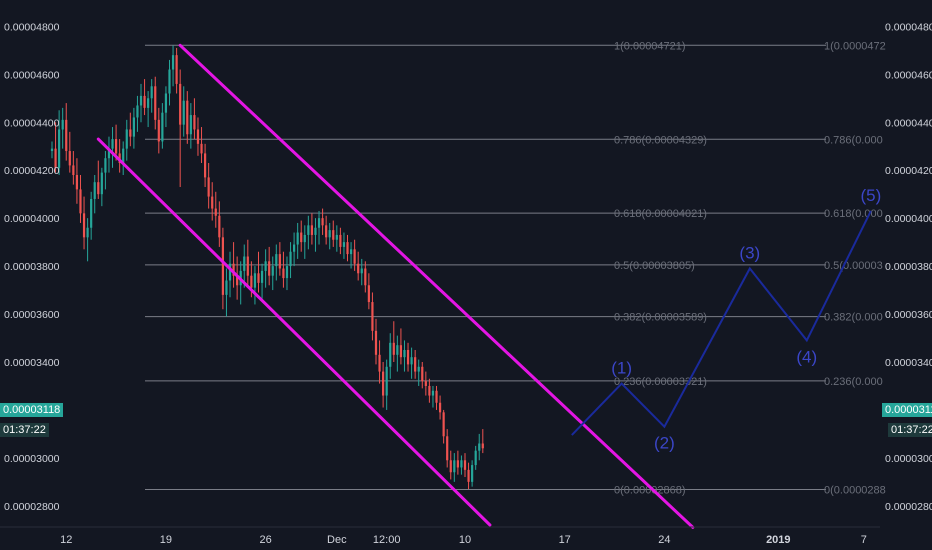  What do you see at coordinates (621, 368) in the screenshot?
I see `wave-label: (1)` at bounding box center [621, 368].